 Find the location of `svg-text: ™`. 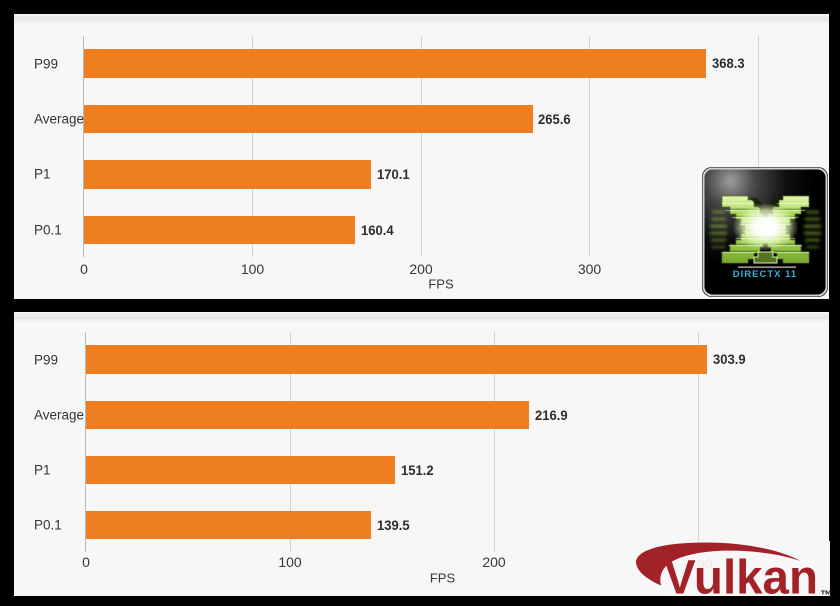

svg-text: ™ is located at coordinates (826, 595).